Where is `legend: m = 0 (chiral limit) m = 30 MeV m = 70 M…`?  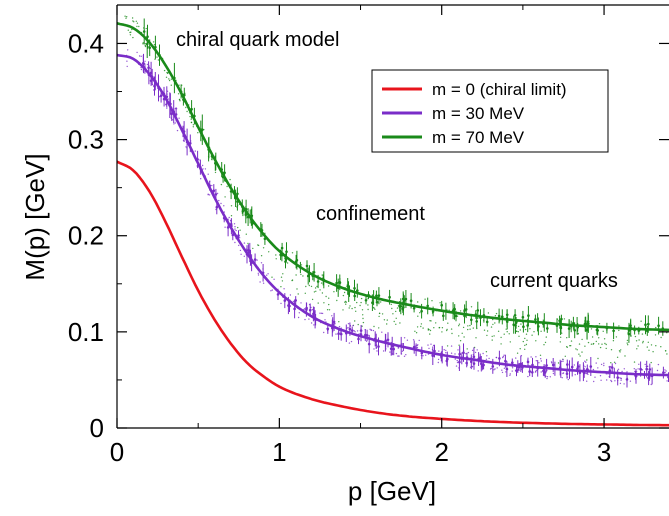
legend: m = 0 (chiral limit) m = 30 MeV m = 70 M… is located at coordinates (490, 111).